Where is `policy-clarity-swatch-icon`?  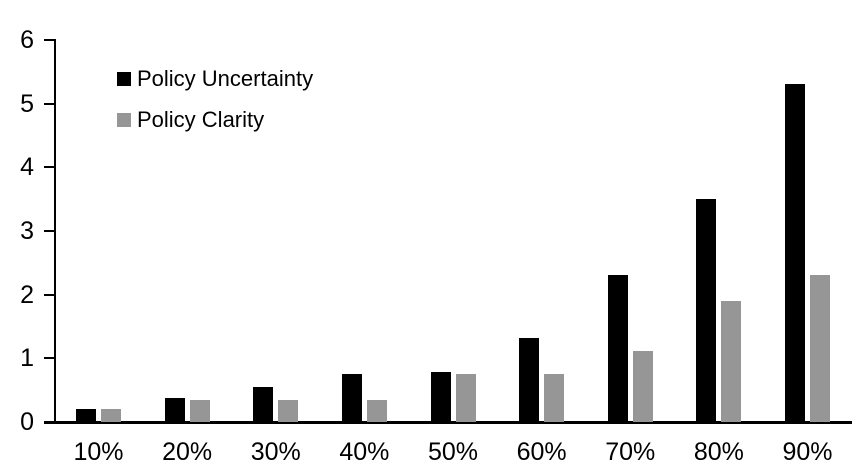
policy-clarity-swatch-icon is located at coordinates (124, 120).